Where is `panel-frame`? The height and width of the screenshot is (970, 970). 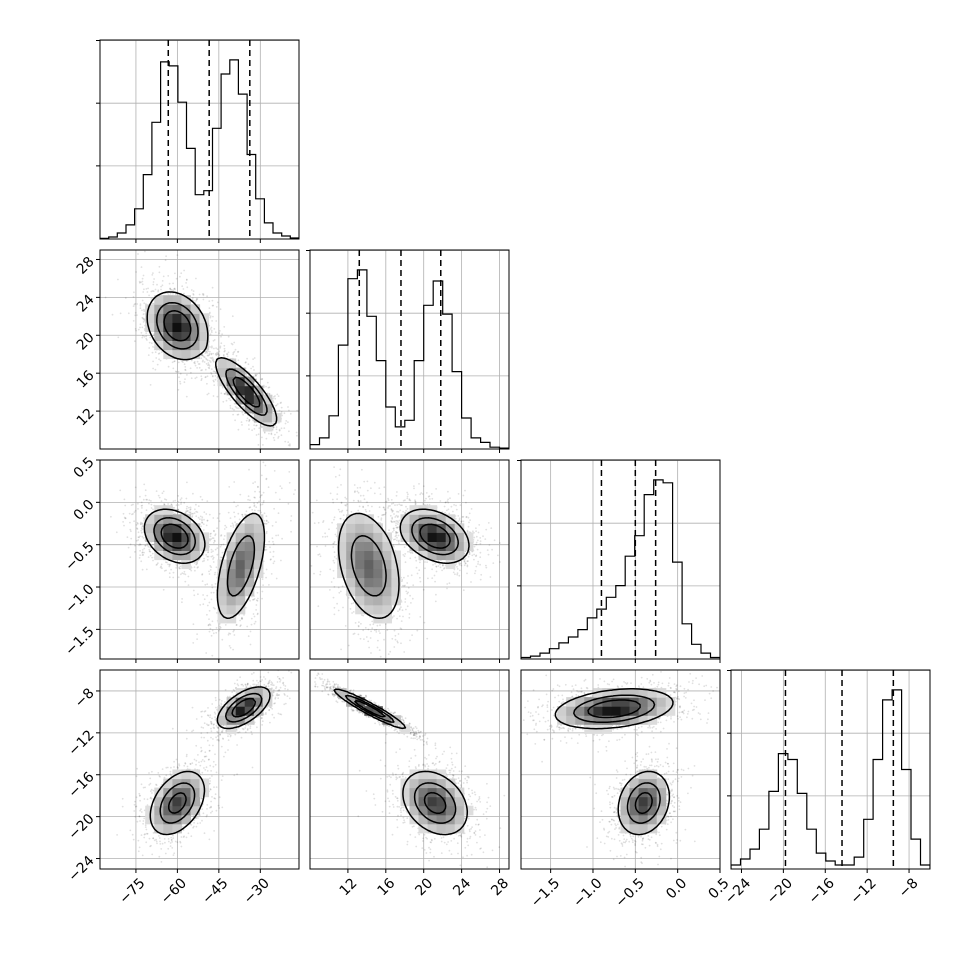 panel-frame is located at coordinates (199, 139).